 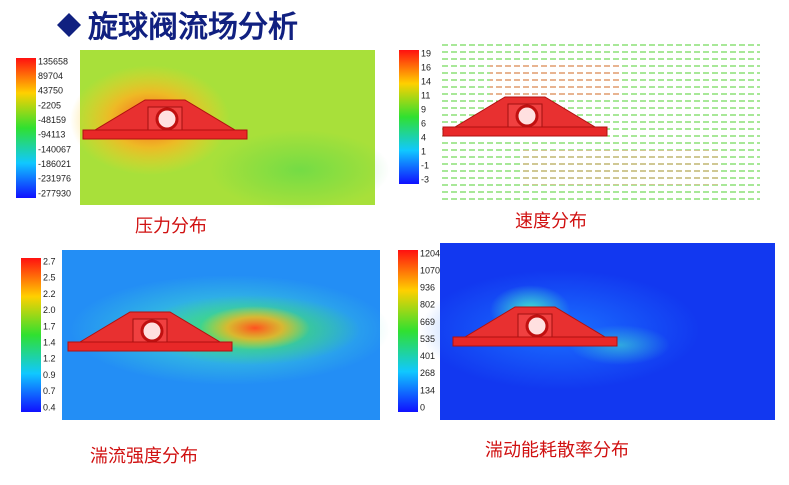 What do you see at coordinates (49, 326) in the screenshot?
I see `scale-label: 1.7` at bounding box center [49, 326].